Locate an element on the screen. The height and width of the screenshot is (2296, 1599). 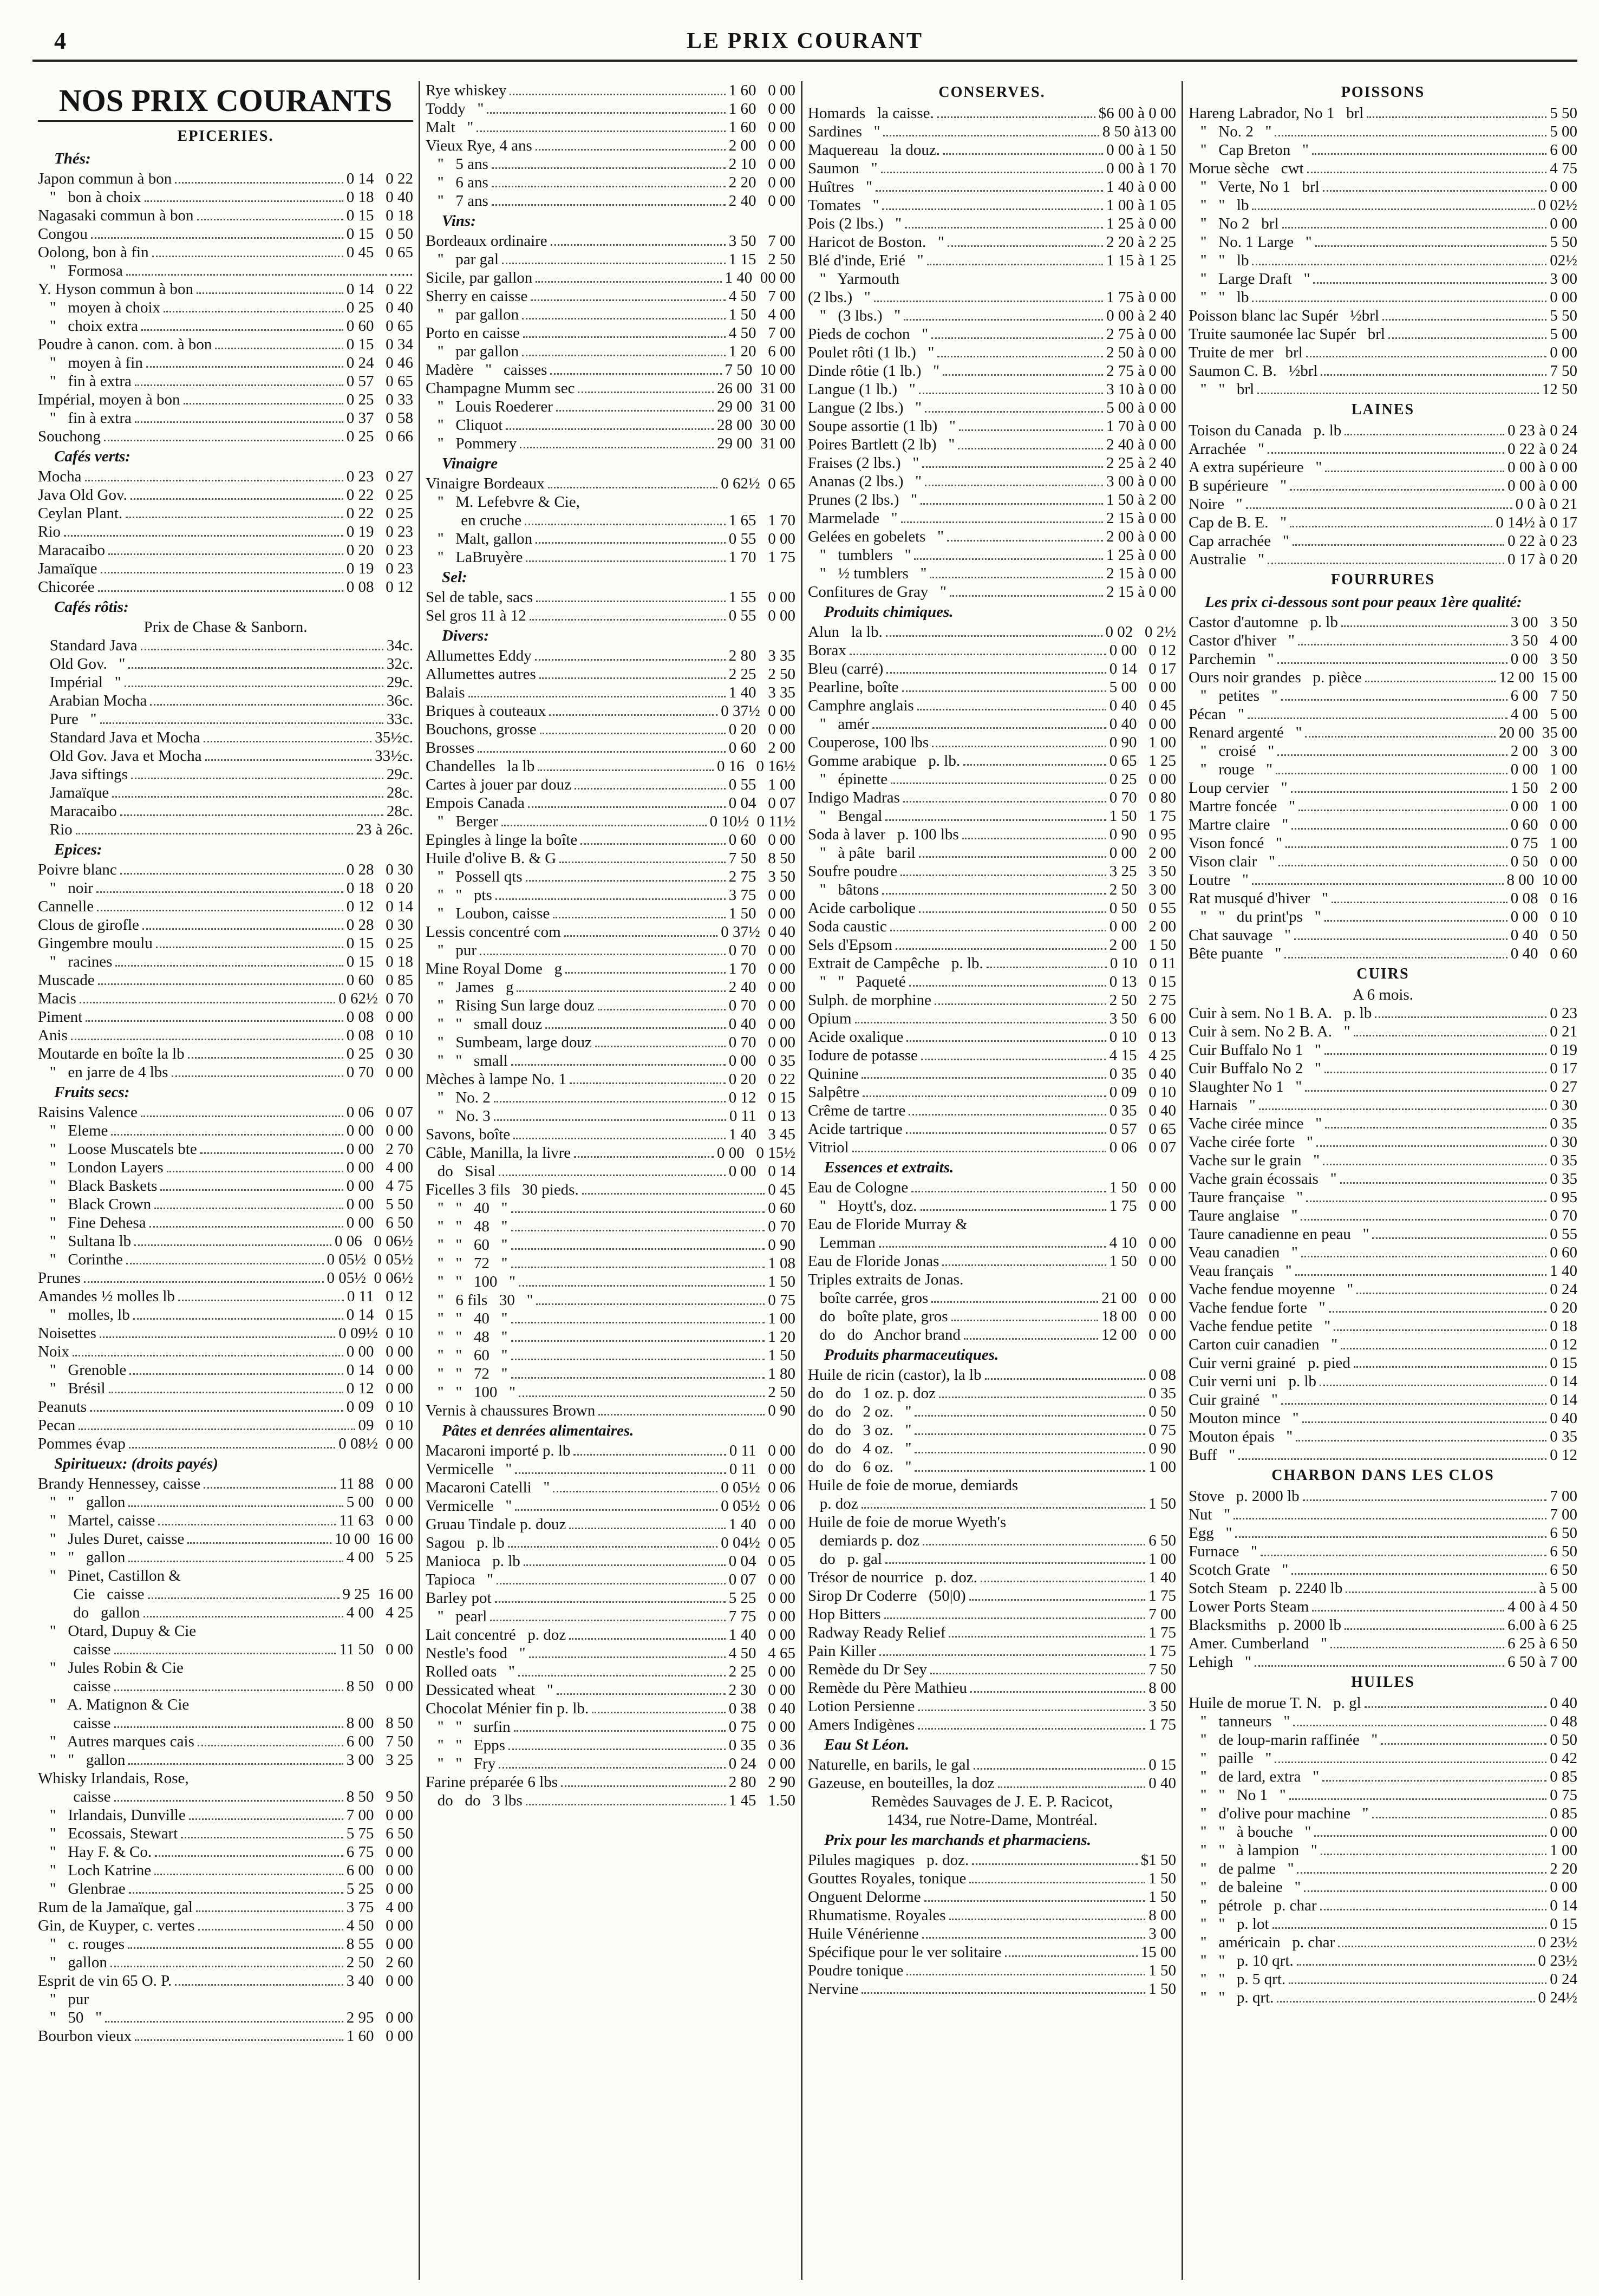
price-row: Pieds de cochon " 2 75 à 0 00 is located at coordinates (992, 334).